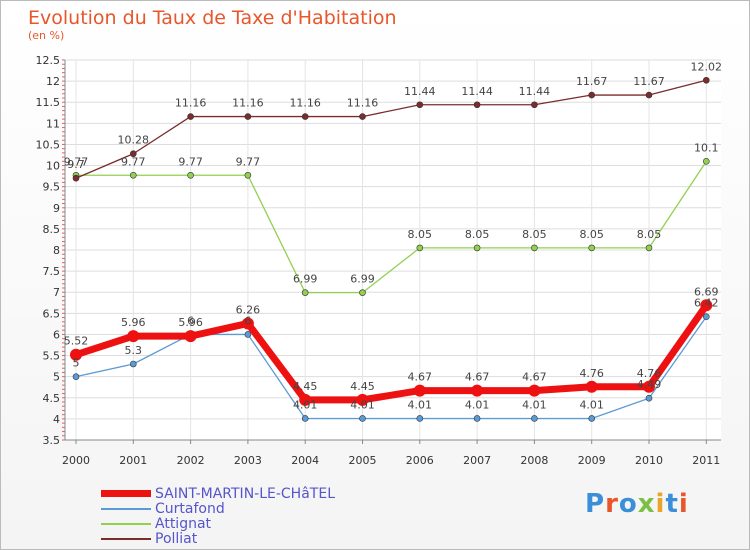  What do you see at coordinates (248, 309) in the screenshot?
I see `data-label: 6.26` at bounding box center [248, 309].